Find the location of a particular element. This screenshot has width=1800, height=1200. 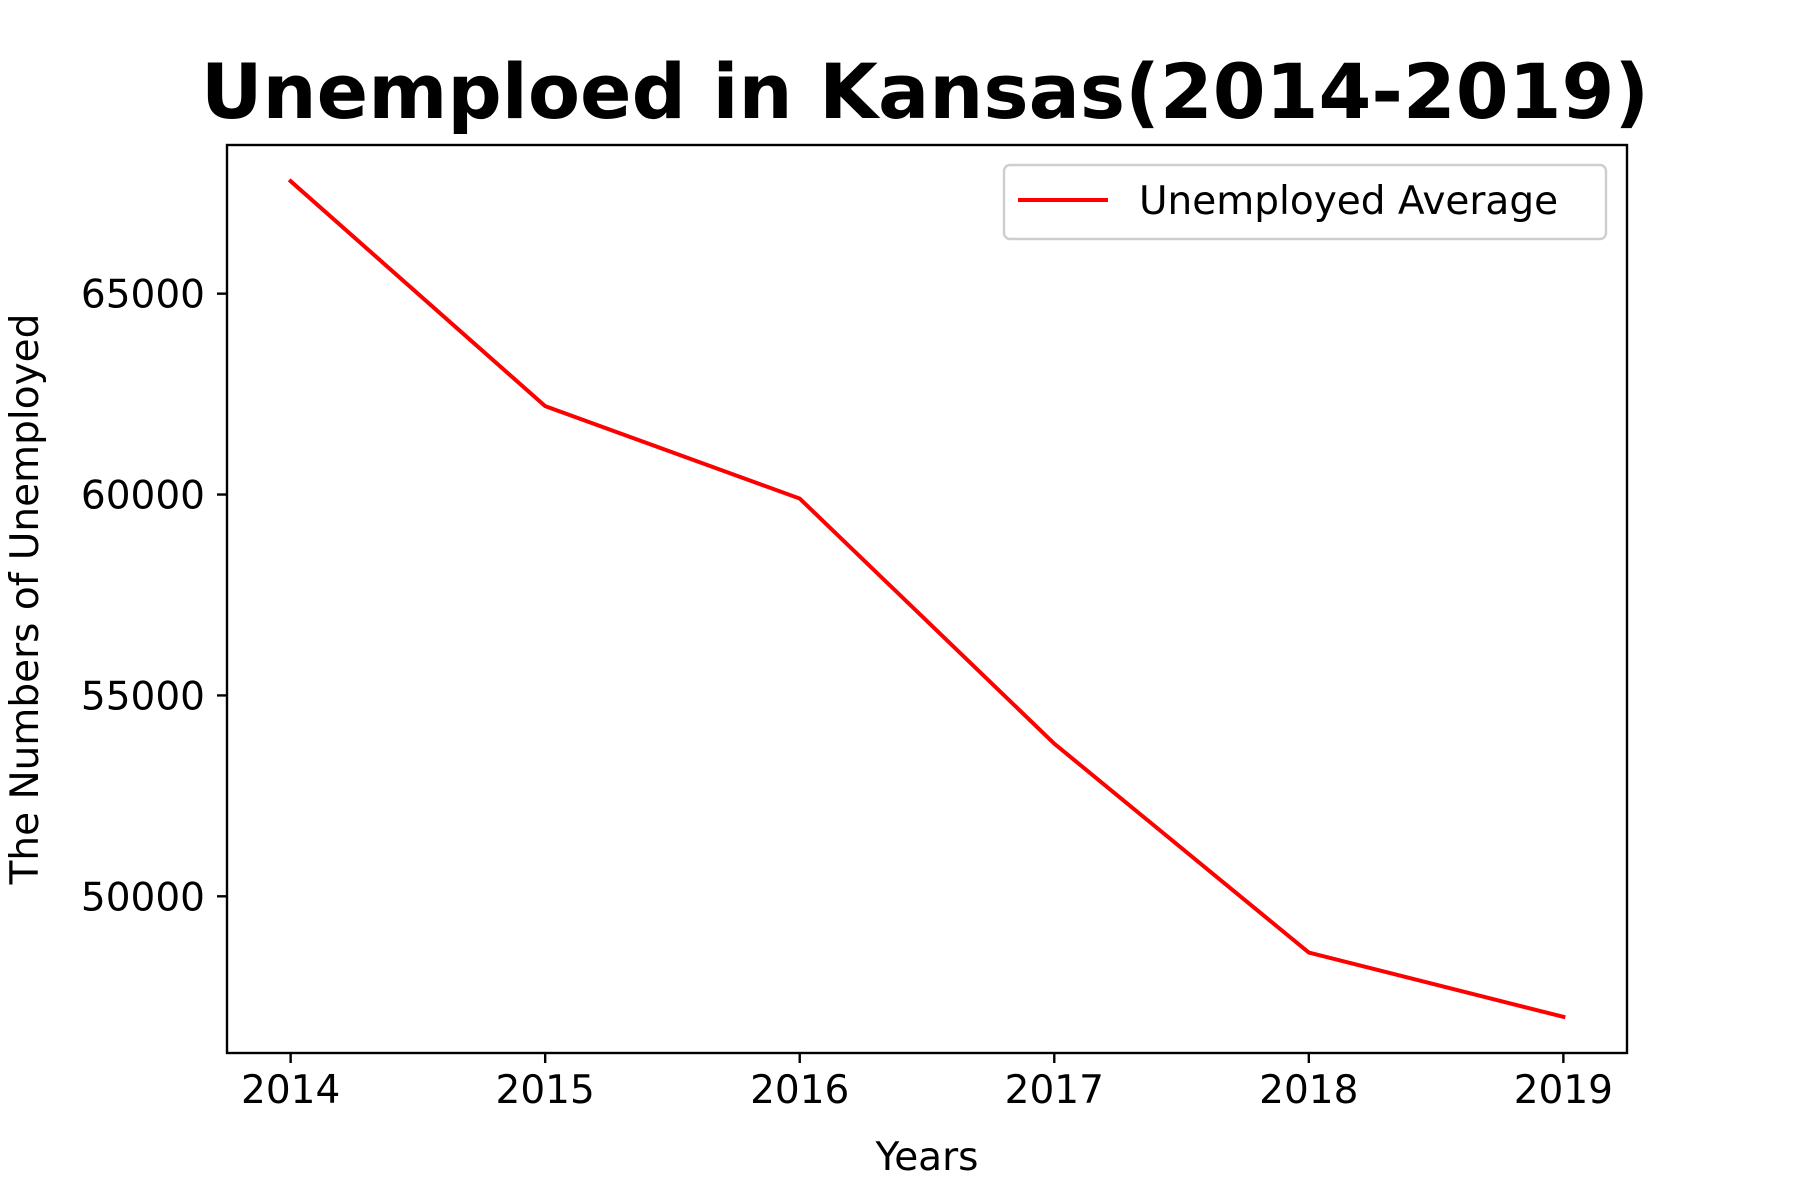

y-axis-label: The Numbers of Unemployed is located at coordinates (25, 600).